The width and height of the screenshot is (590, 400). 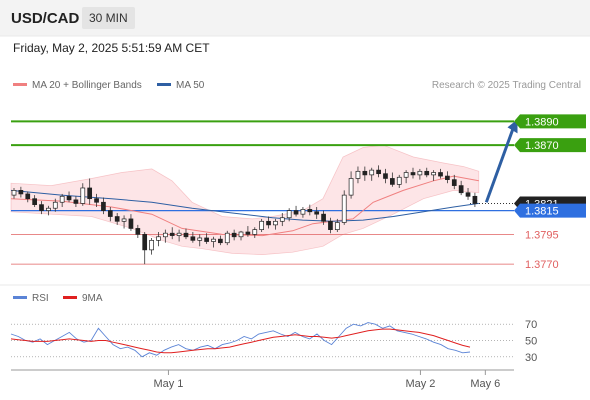 I want to click on credit-text: Research © 2025 Trading Central, so click(x=506, y=85).